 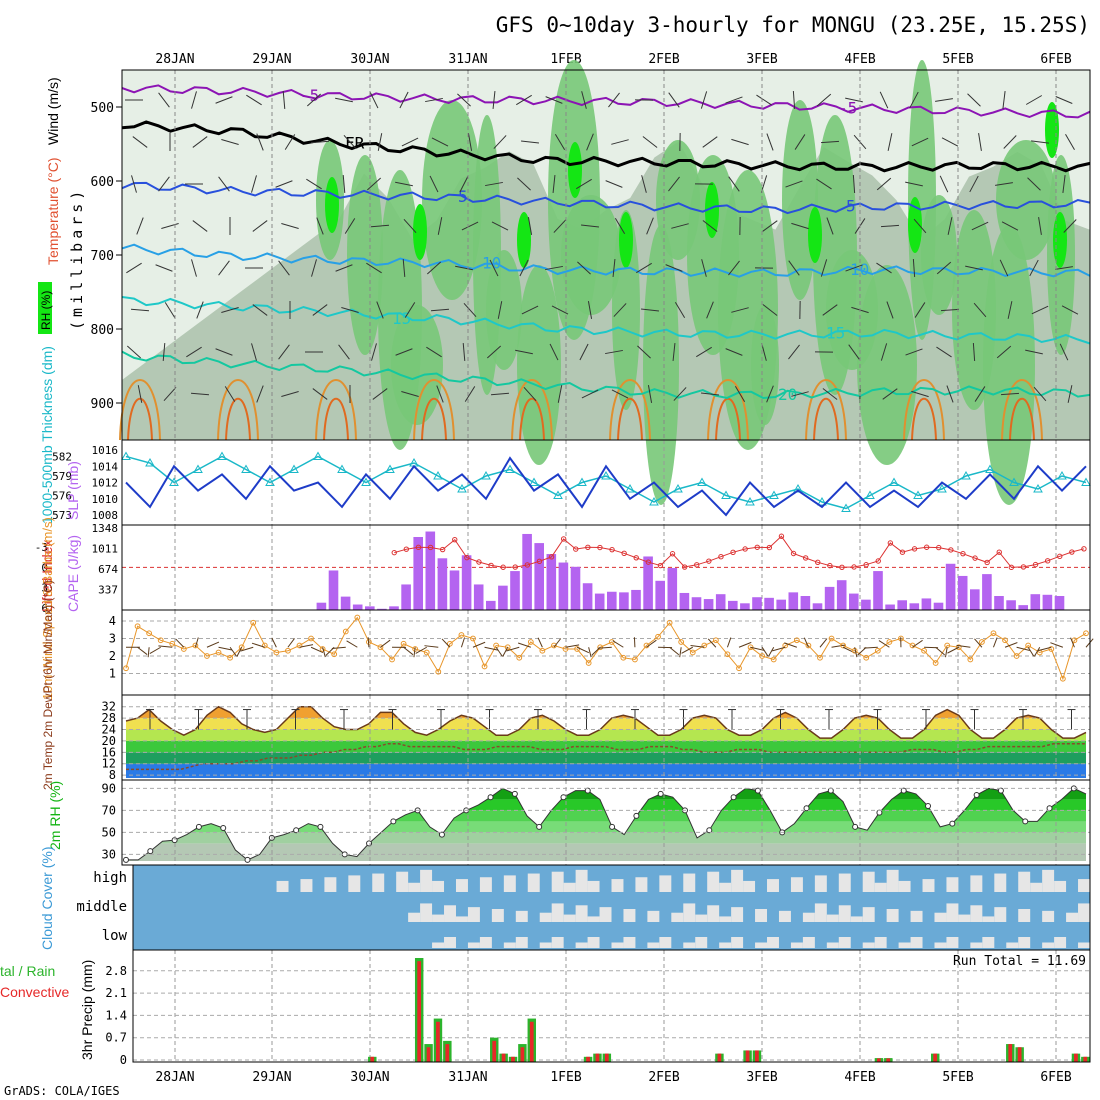 I want to click on upper-temp-label: Temperature (°C), so click(x=53, y=211).